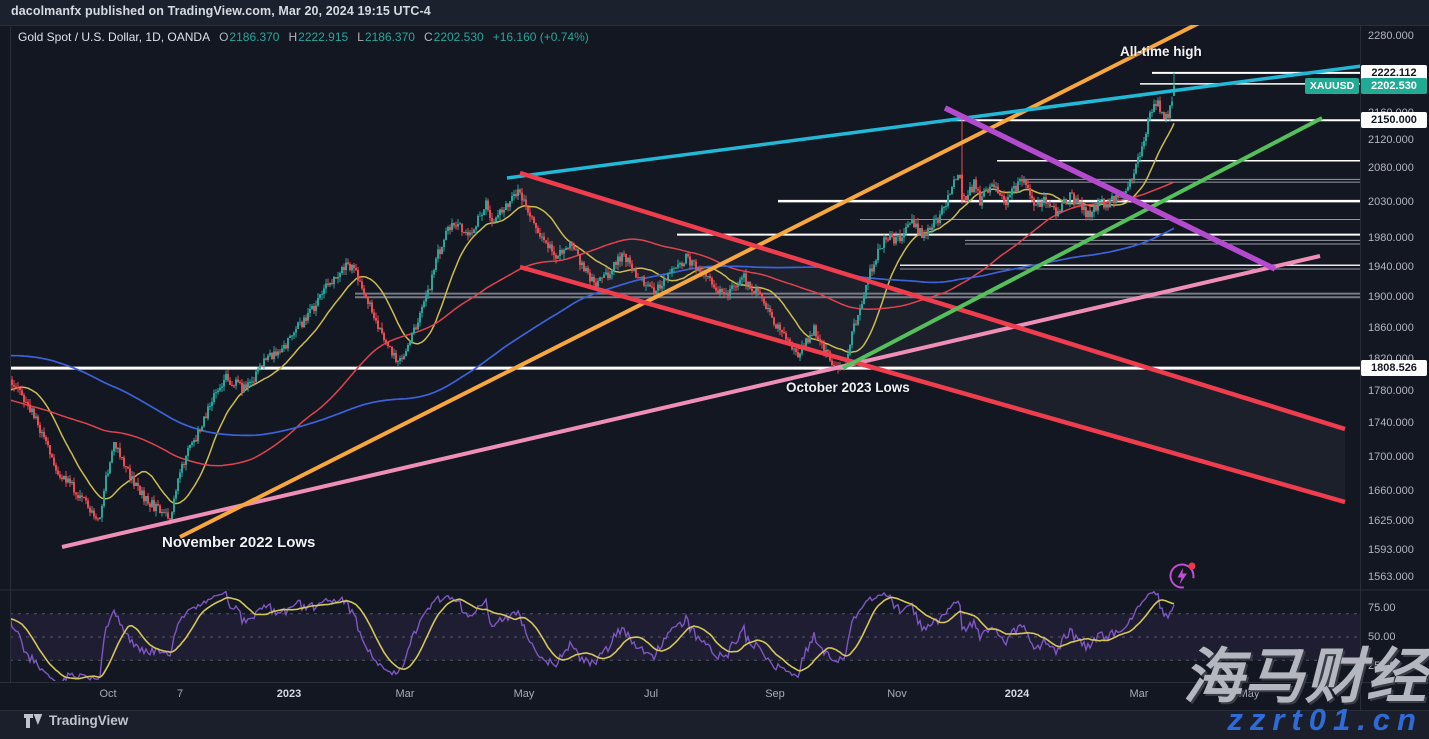 This screenshot has width=1429, height=739. I want to click on time-tick-label: Oct, so click(108, 694).